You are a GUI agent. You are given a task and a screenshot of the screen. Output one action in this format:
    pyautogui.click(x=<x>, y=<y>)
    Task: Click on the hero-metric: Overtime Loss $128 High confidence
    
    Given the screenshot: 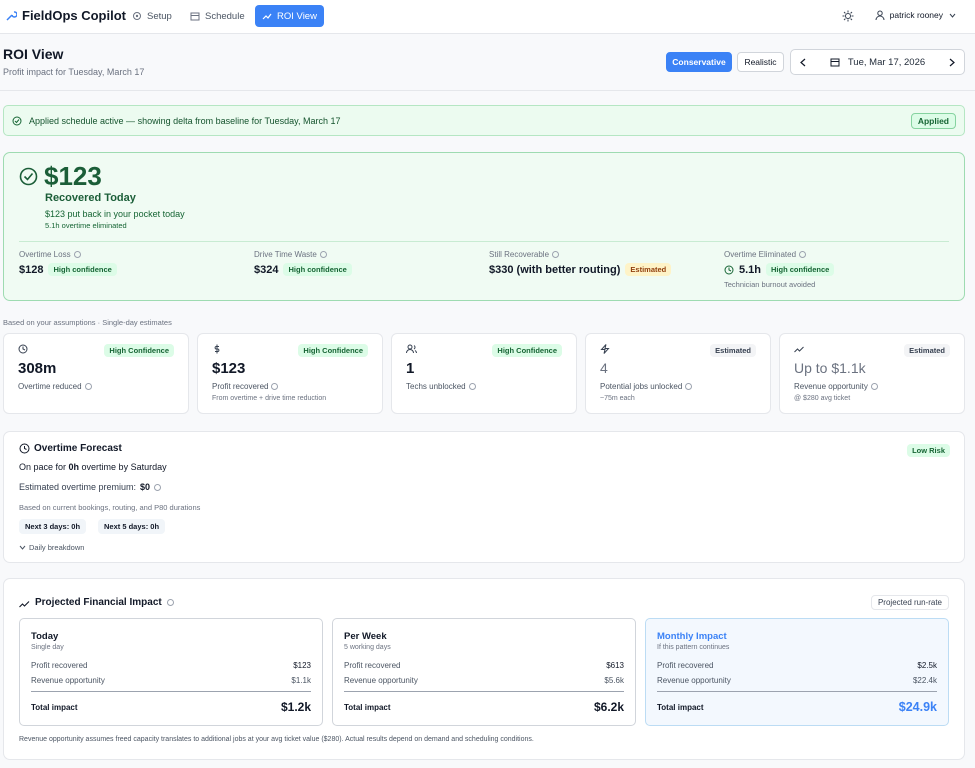 What is the action you would take?
    pyautogui.click(x=134, y=263)
    